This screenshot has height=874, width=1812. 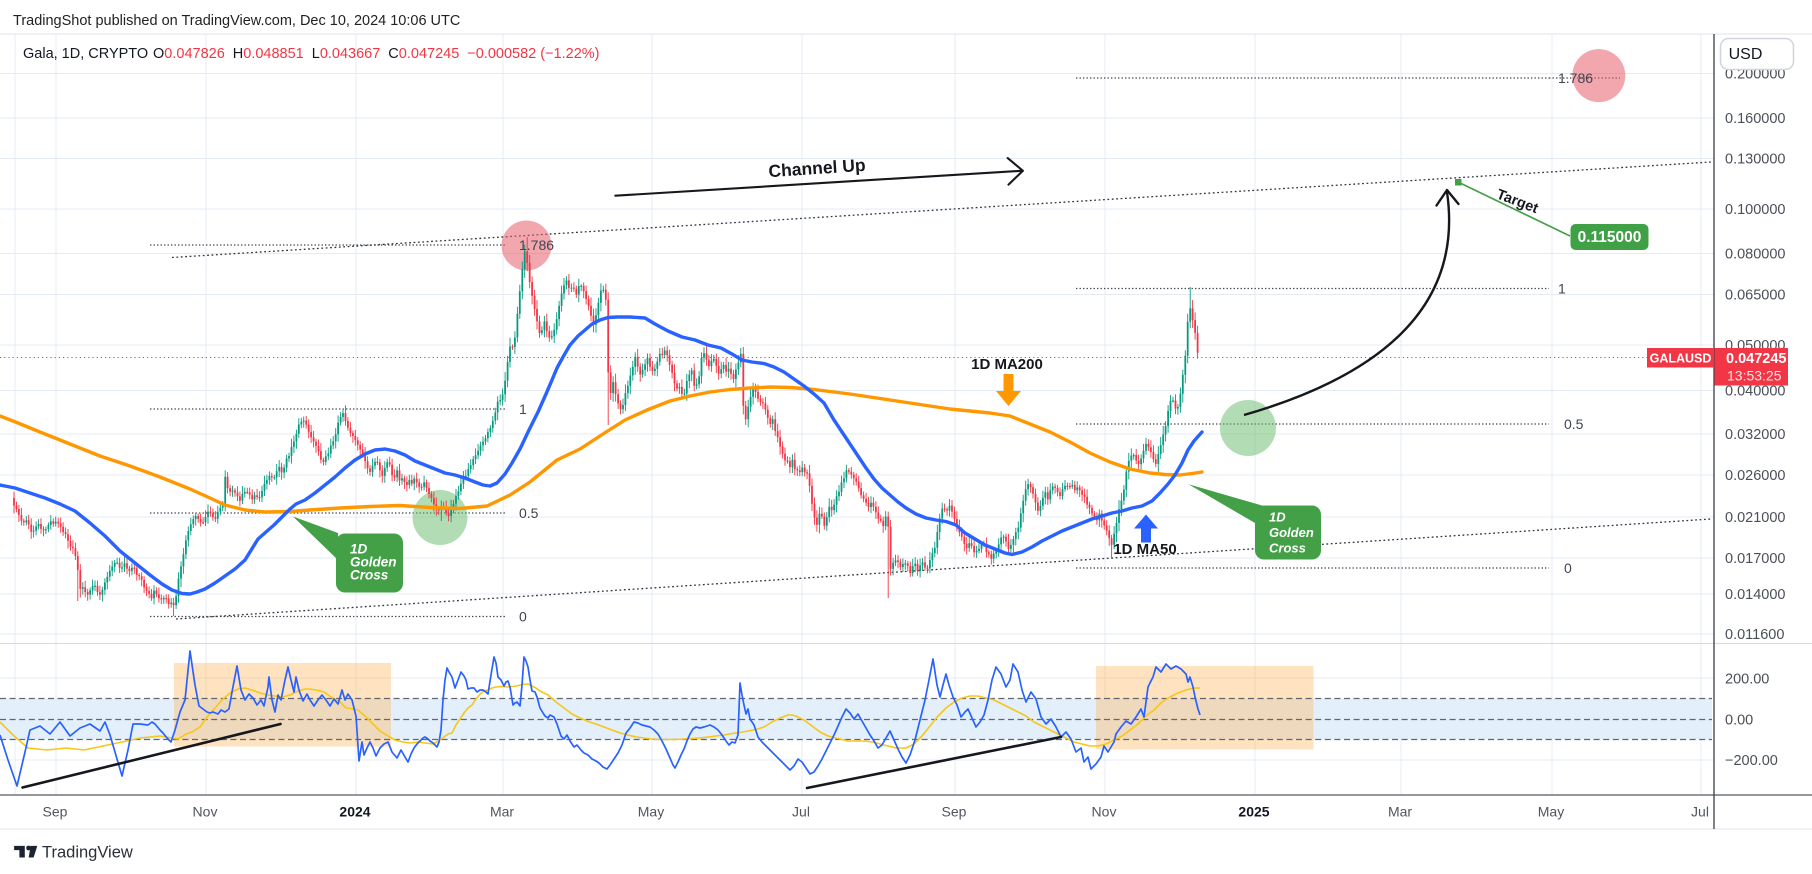 What do you see at coordinates (1755, 518) in the screenshot?
I see `svg-text: 0.021000` at bounding box center [1755, 518].